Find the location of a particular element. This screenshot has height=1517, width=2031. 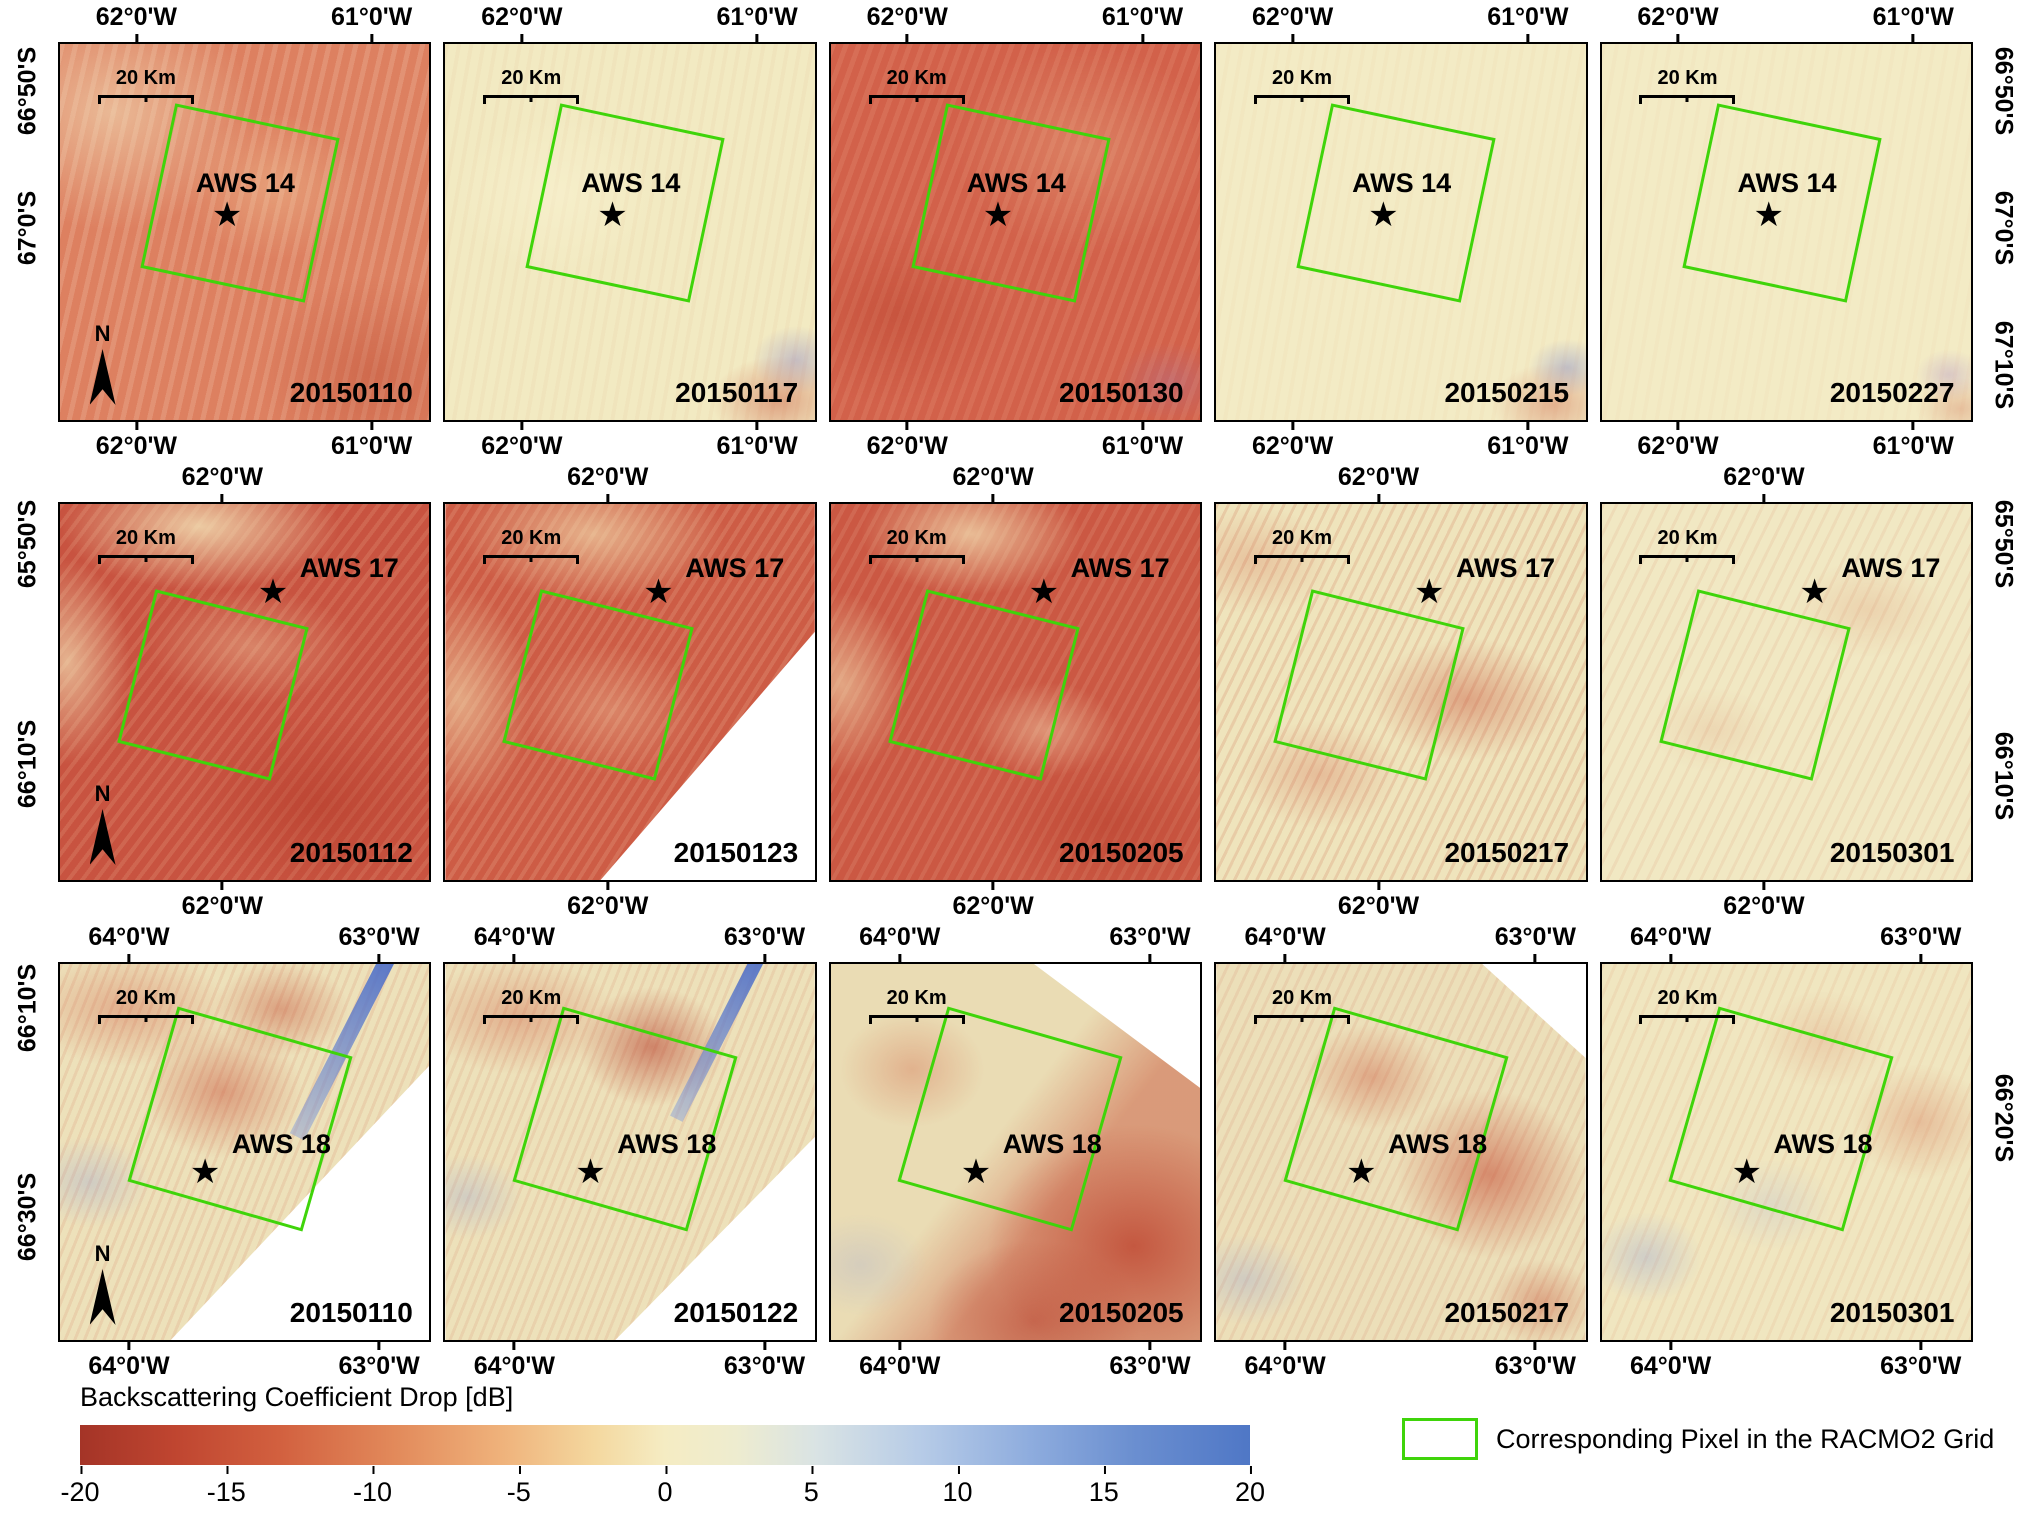

lat-label: 67°10'S is located at coordinates (2003, 365).